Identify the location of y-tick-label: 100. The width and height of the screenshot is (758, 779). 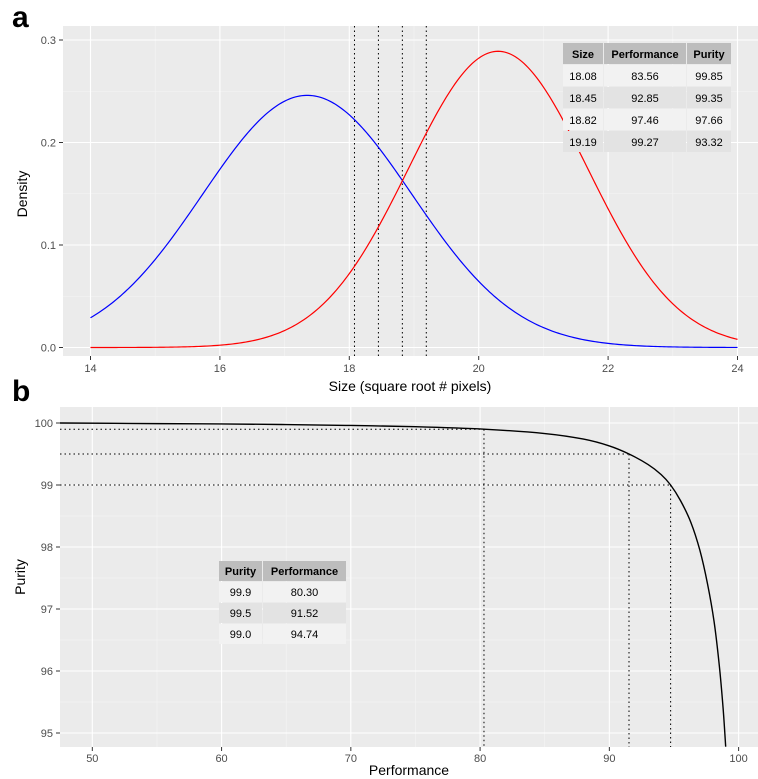
(44, 424).